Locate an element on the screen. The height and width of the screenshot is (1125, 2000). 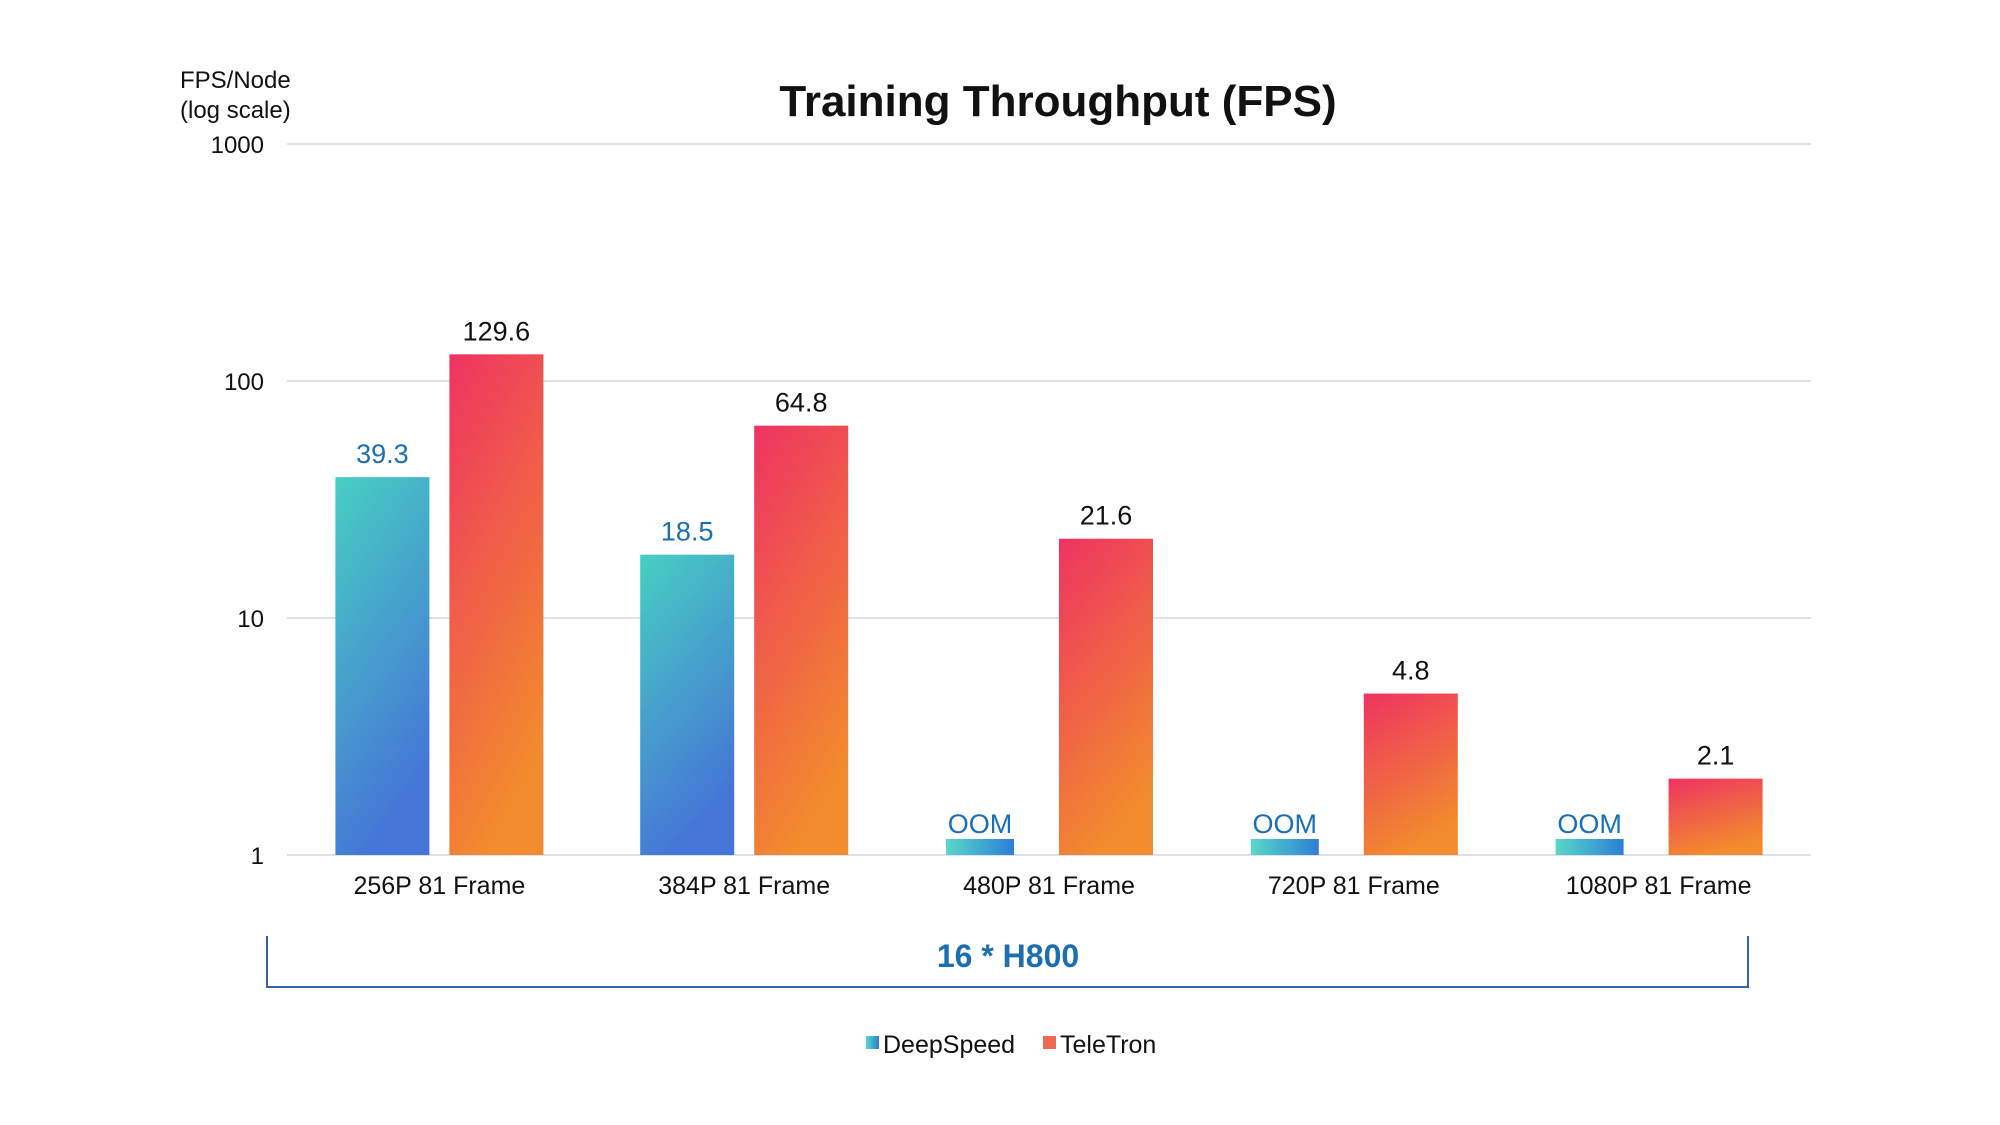
legend: DeepSpeed TeleTron is located at coordinates (1011, 1045).